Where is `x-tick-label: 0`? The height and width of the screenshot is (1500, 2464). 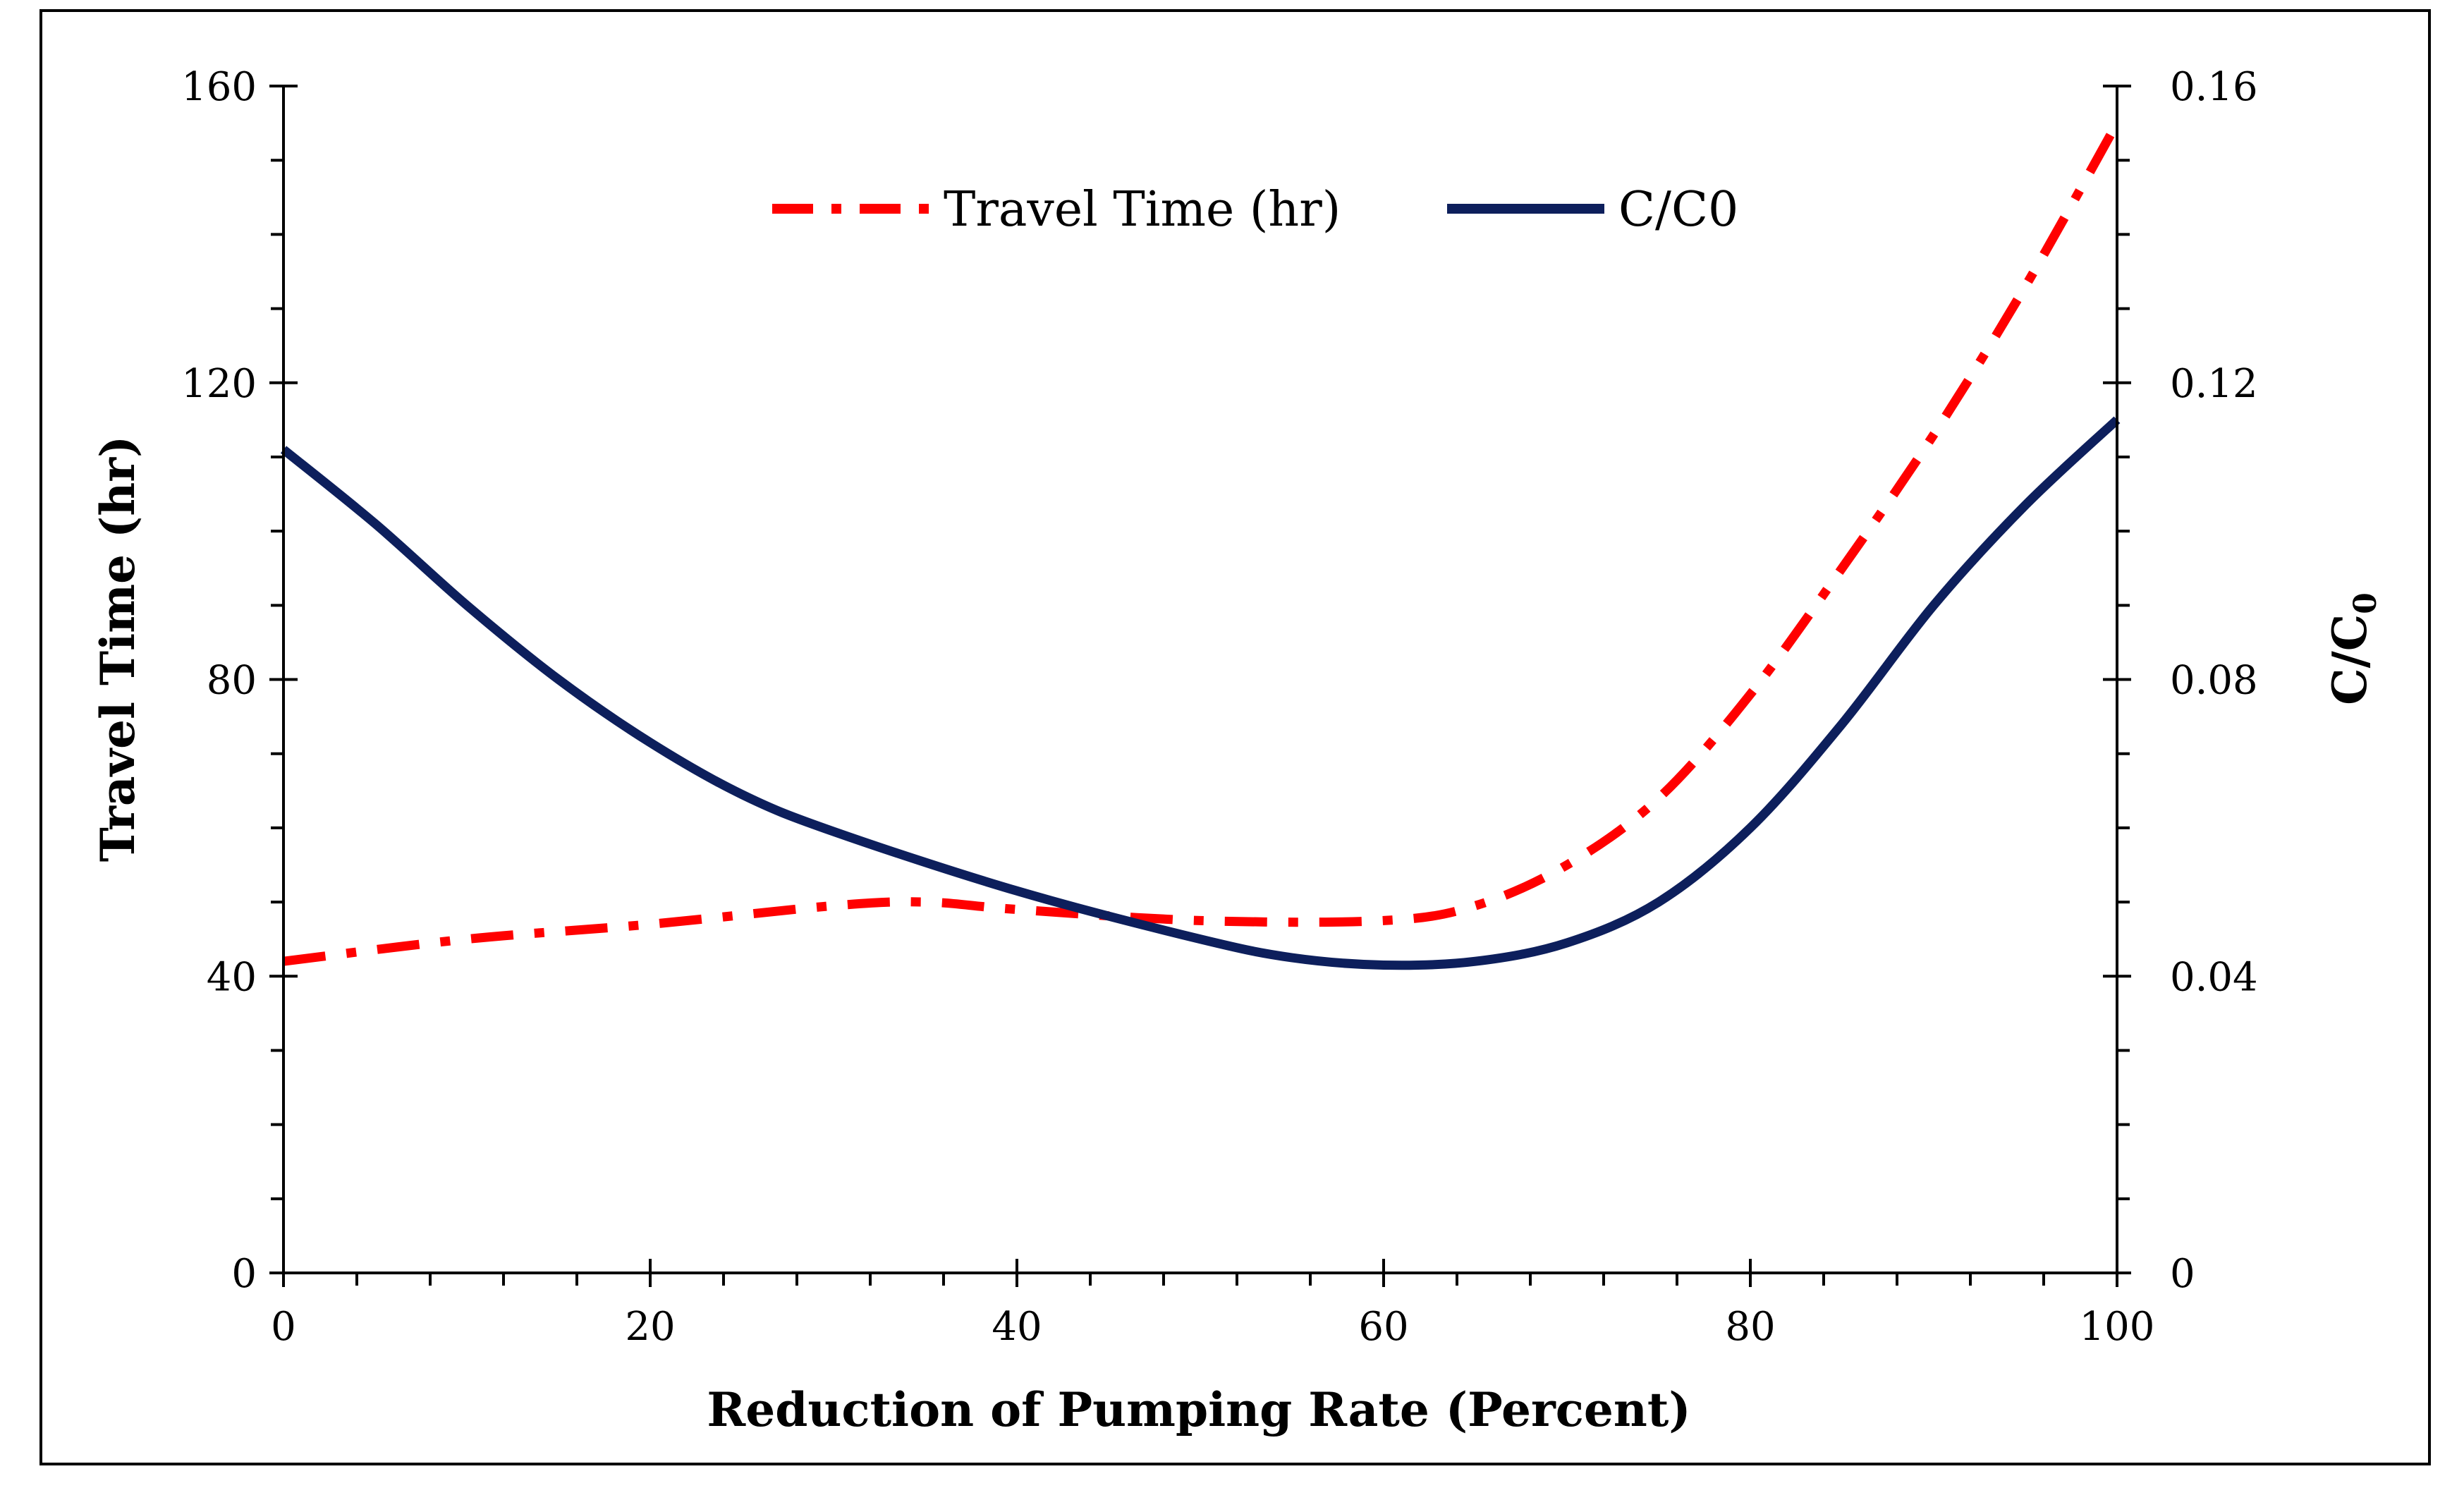
x-tick-label: 0 is located at coordinates (284, 1327).